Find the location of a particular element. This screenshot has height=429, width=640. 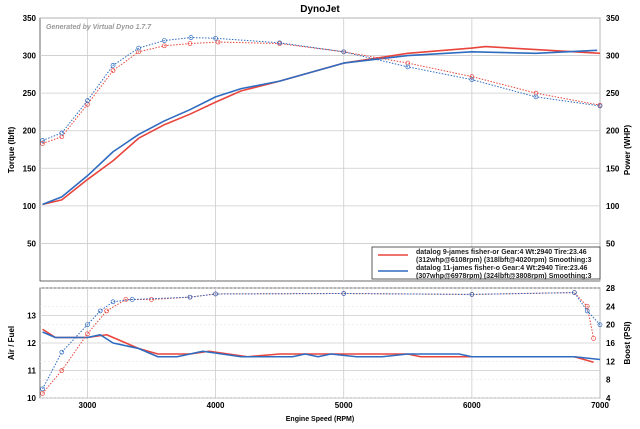

series-datalog-11-afr-line is located at coordinates (321, 346).